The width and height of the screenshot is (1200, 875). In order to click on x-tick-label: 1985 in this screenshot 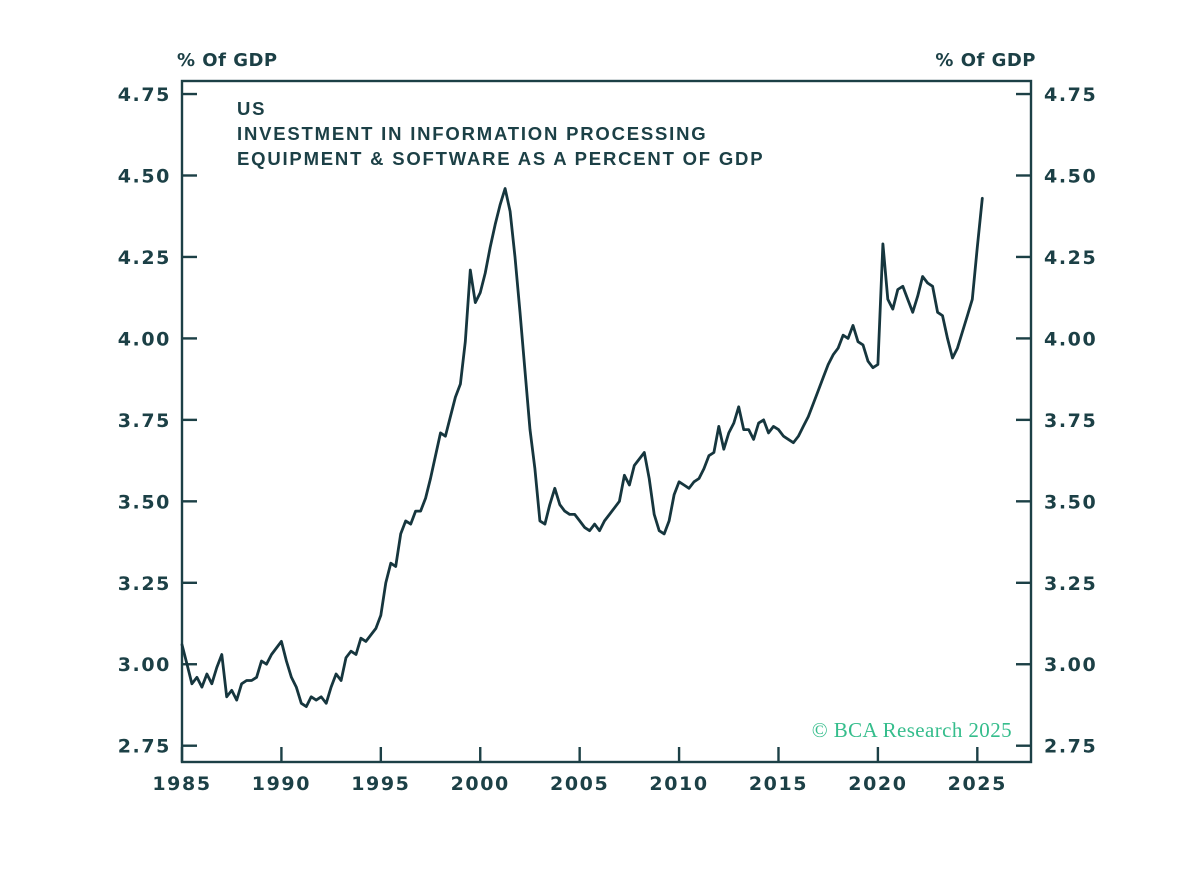, I will do `click(181, 784)`.